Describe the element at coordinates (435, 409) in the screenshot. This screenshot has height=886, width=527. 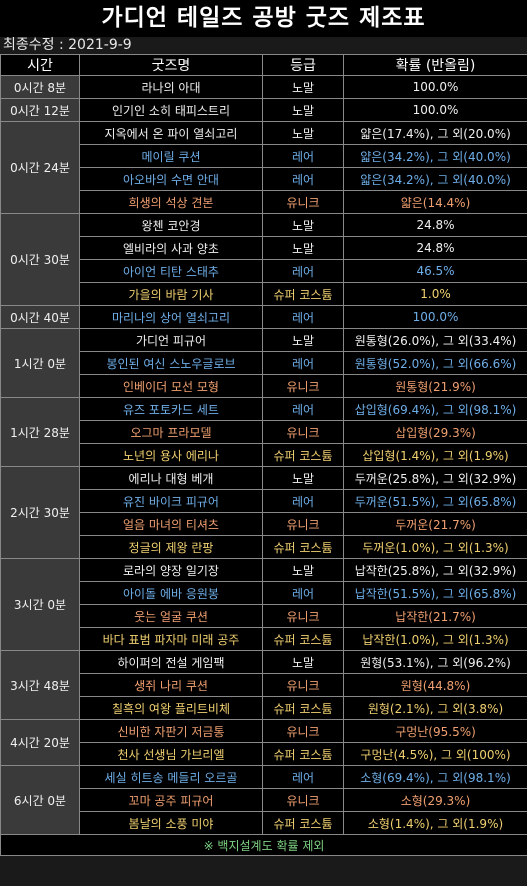
I see `probability-cell: 삽입형(69.4%), 그 외(98.1%)` at that location.